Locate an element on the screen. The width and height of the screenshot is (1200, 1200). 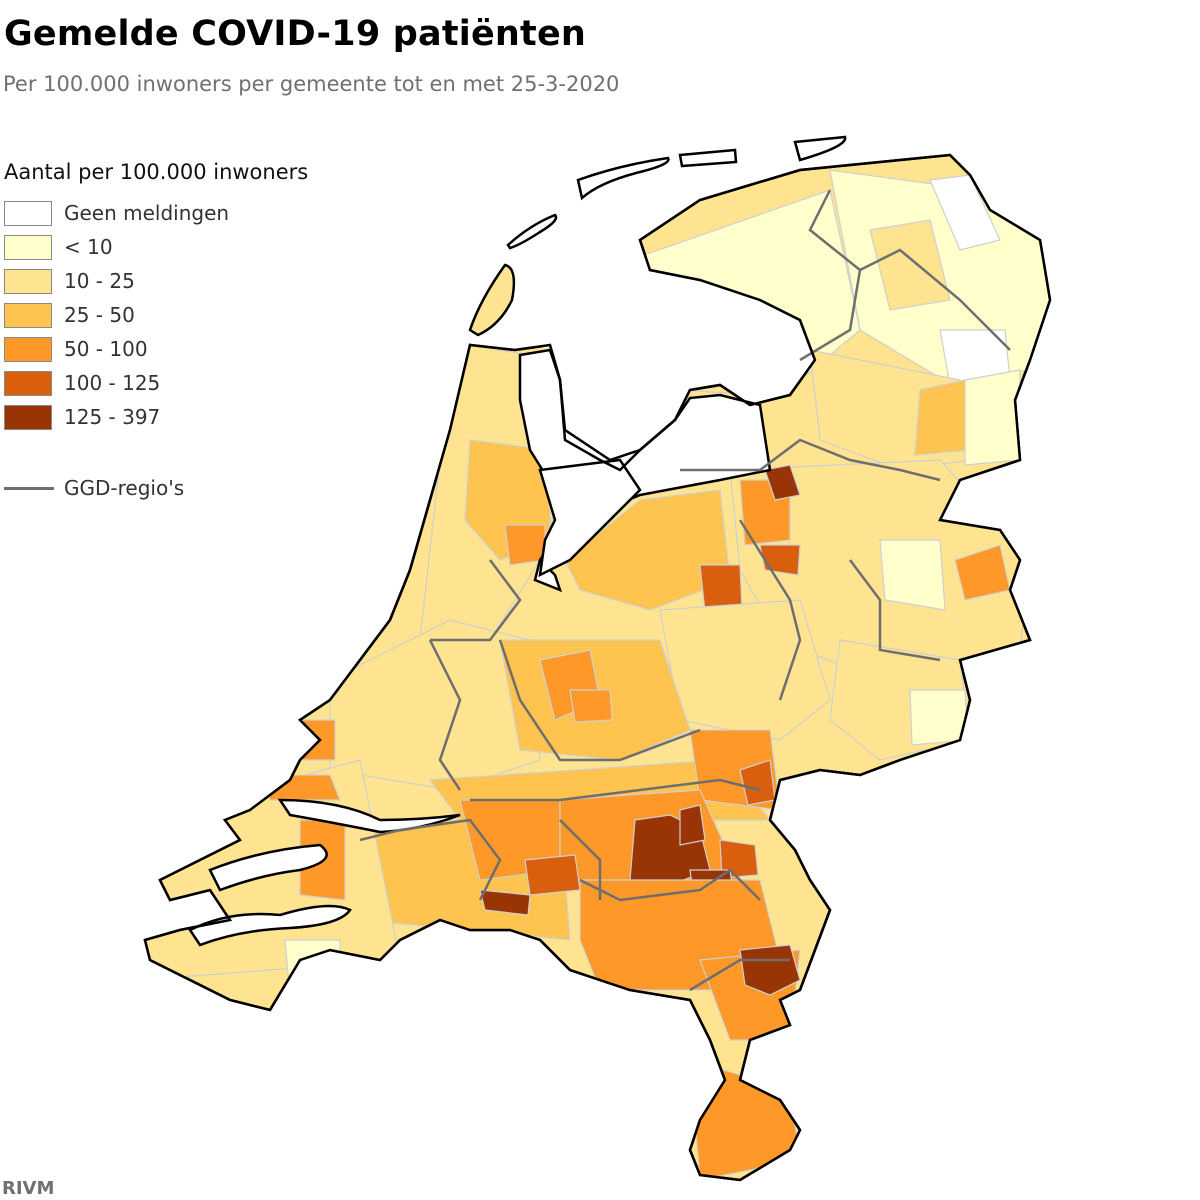
island-ameland is located at coordinates (708, 158).